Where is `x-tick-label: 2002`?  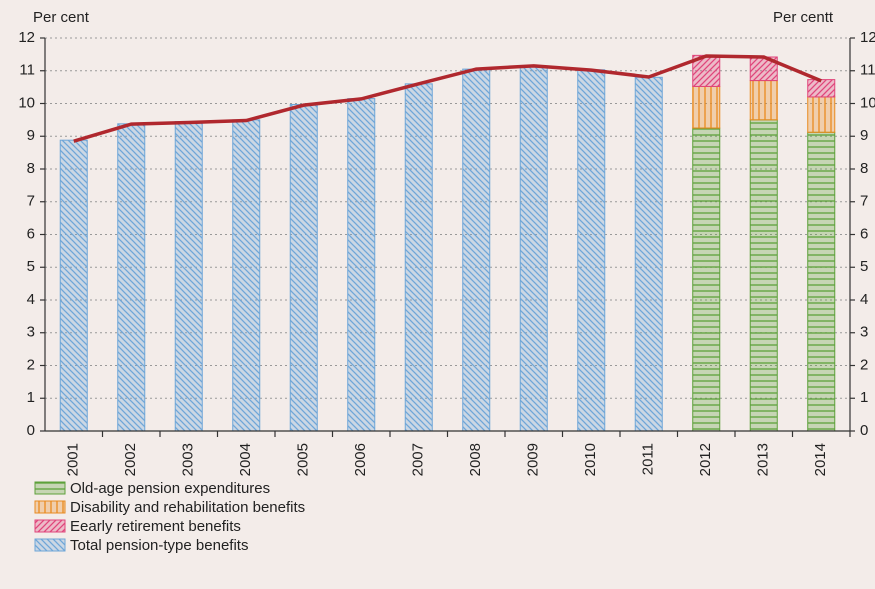
x-tick-label: 2002 is located at coordinates (130, 459).